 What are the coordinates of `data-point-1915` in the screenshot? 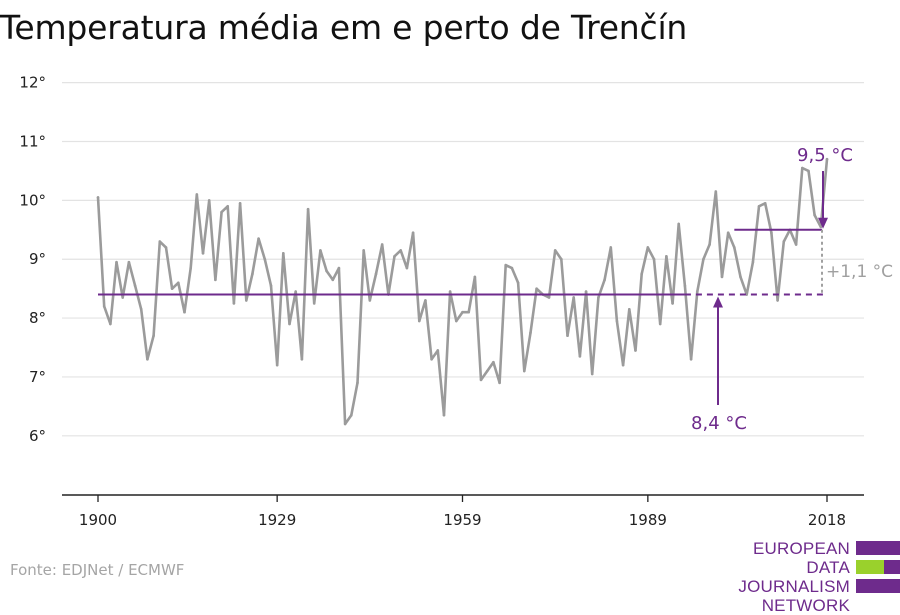 It's located at (190, 268).